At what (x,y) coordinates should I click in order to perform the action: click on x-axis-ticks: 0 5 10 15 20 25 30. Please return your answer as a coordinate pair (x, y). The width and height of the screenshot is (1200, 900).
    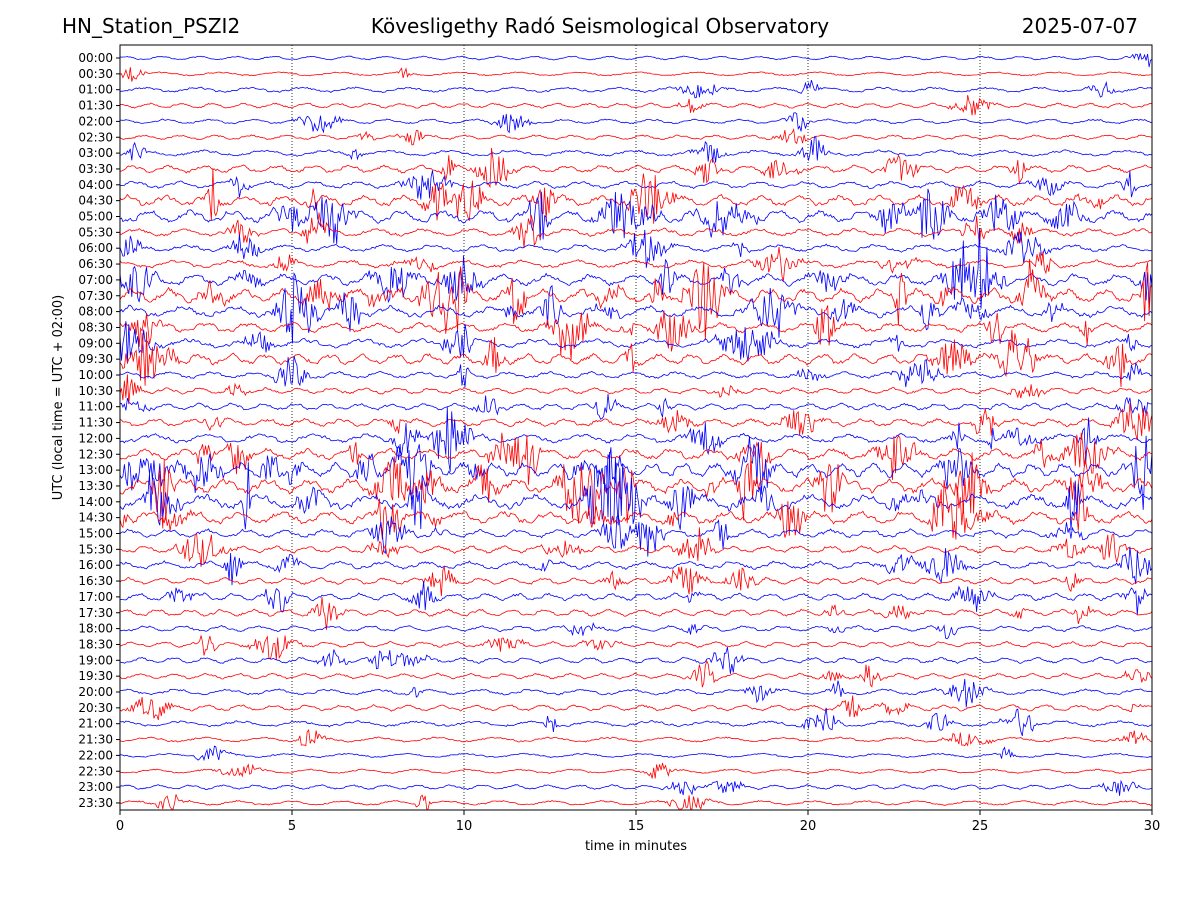
    Looking at the image, I should click on (638, 822).